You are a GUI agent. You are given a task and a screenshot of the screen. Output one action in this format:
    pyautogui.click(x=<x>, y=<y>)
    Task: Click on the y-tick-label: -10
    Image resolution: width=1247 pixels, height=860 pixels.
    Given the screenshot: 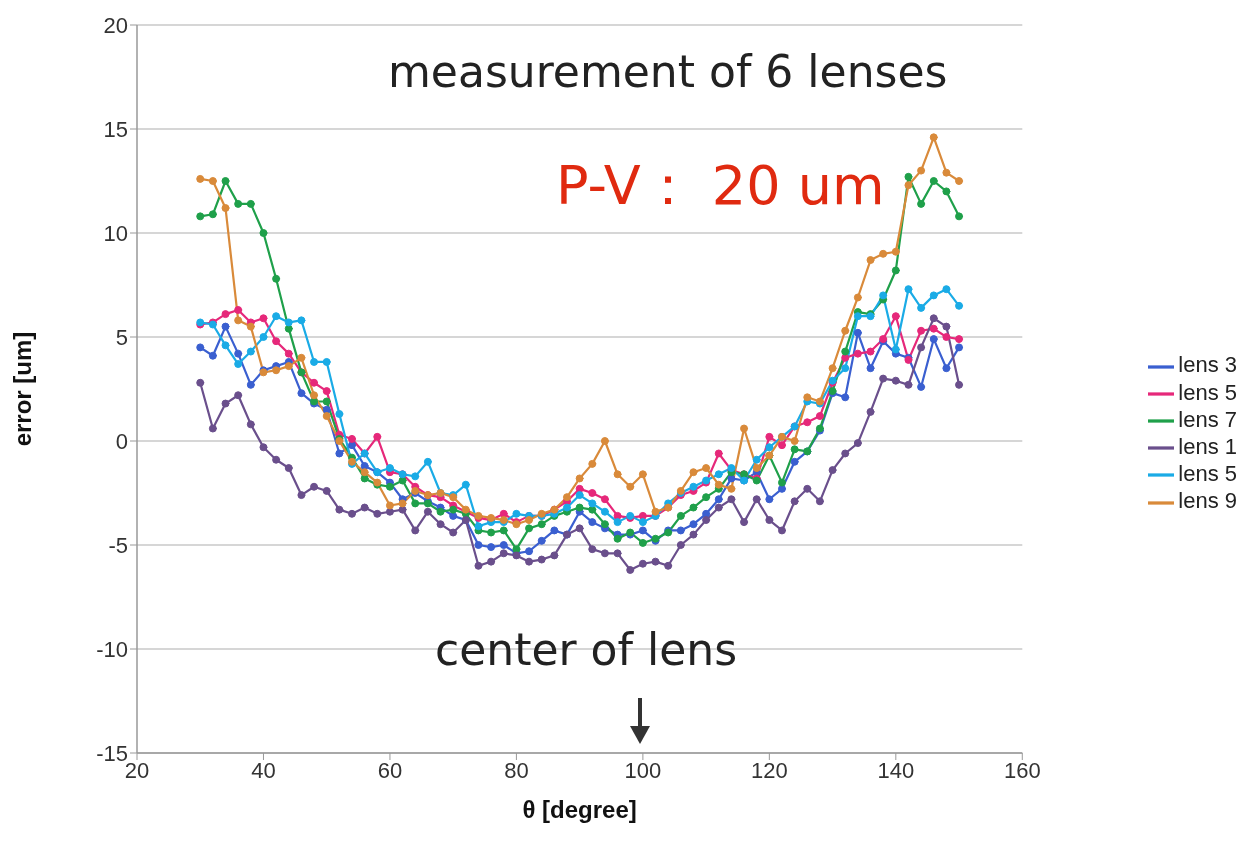 What is the action you would take?
    pyautogui.click(x=112, y=649)
    